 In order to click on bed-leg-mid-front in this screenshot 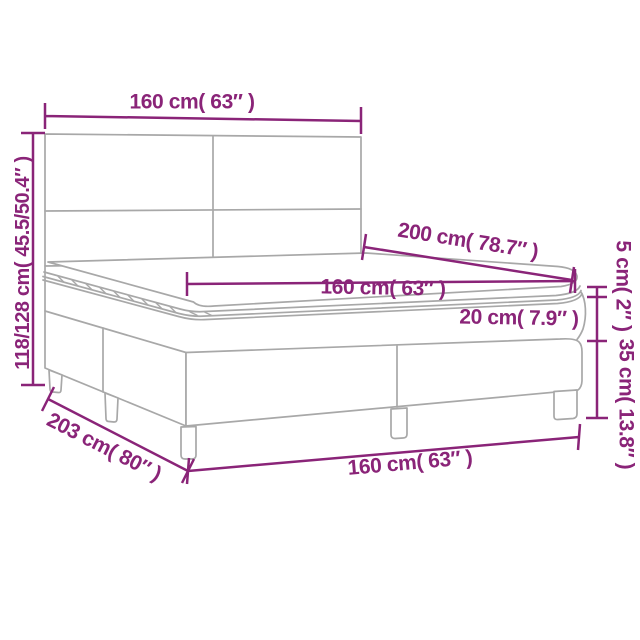, I will do `click(399, 423)`.